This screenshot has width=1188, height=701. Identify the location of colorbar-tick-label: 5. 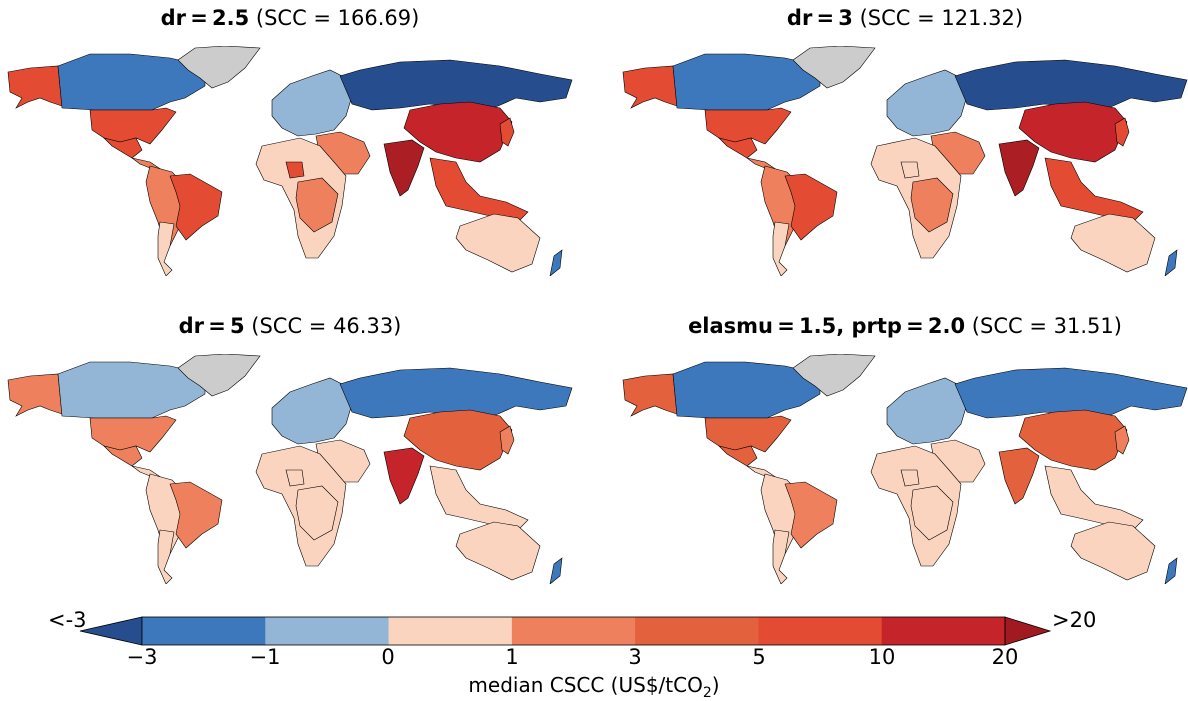
(759, 657).